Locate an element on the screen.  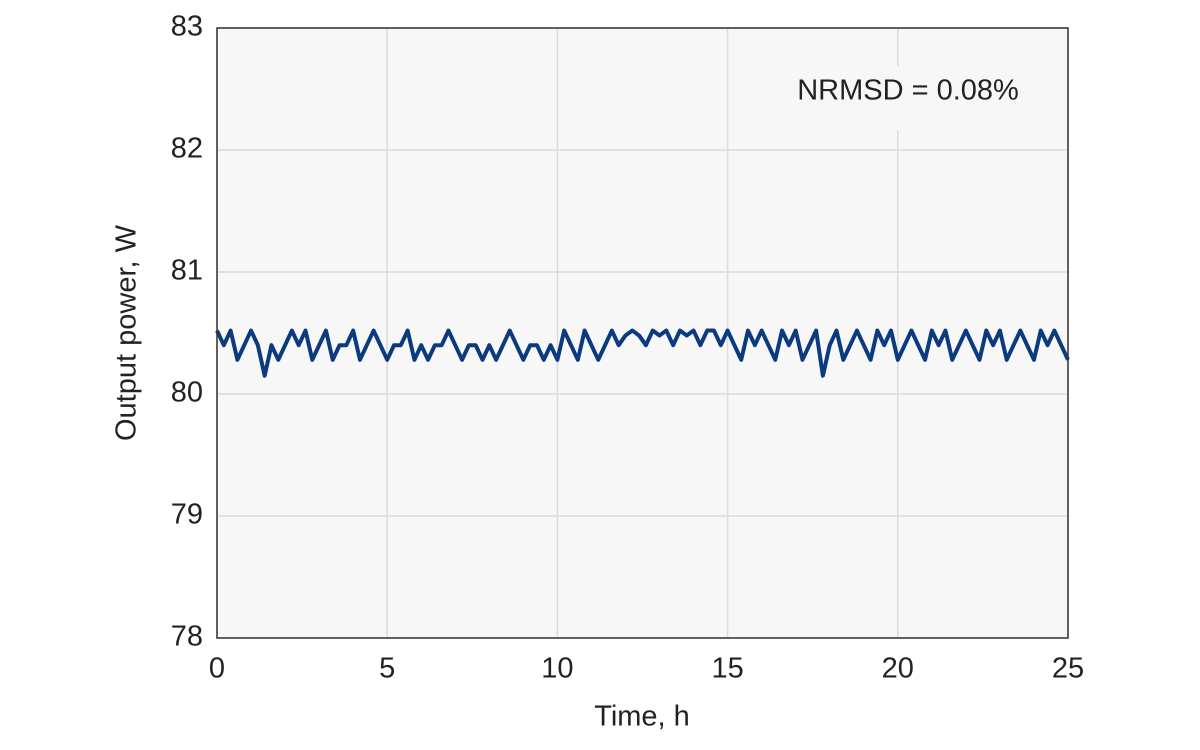
y-tick-label: 83 is located at coordinates (187, 27).